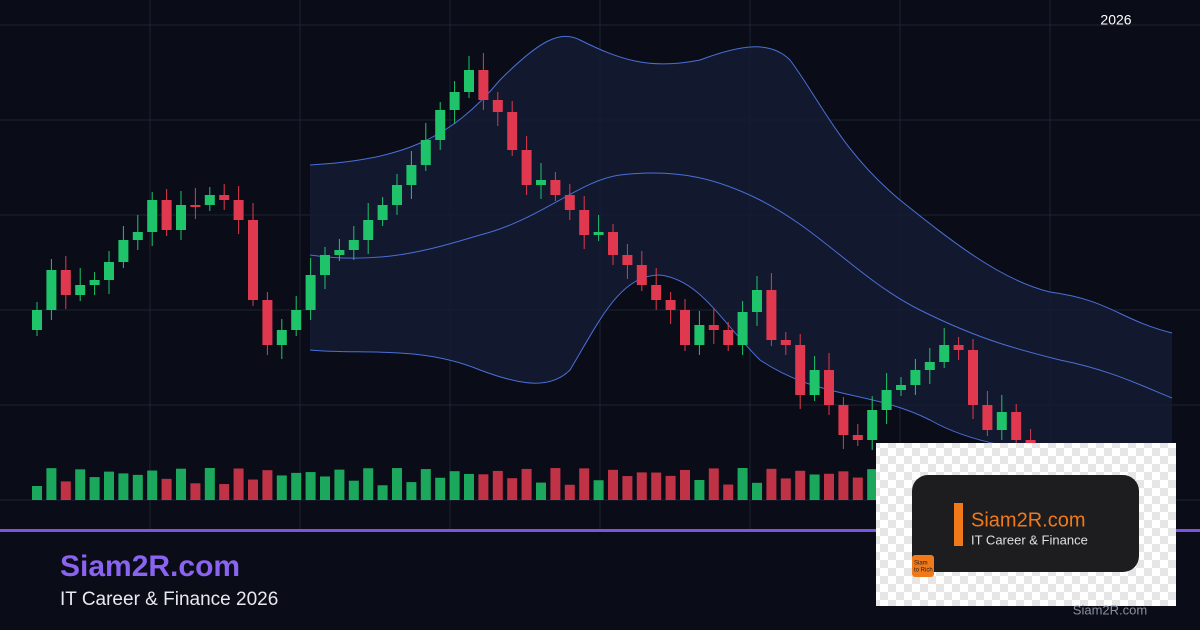  Describe the element at coordinates (1115, 20) in the screenshot. I see `year-label: 2026` at that location.